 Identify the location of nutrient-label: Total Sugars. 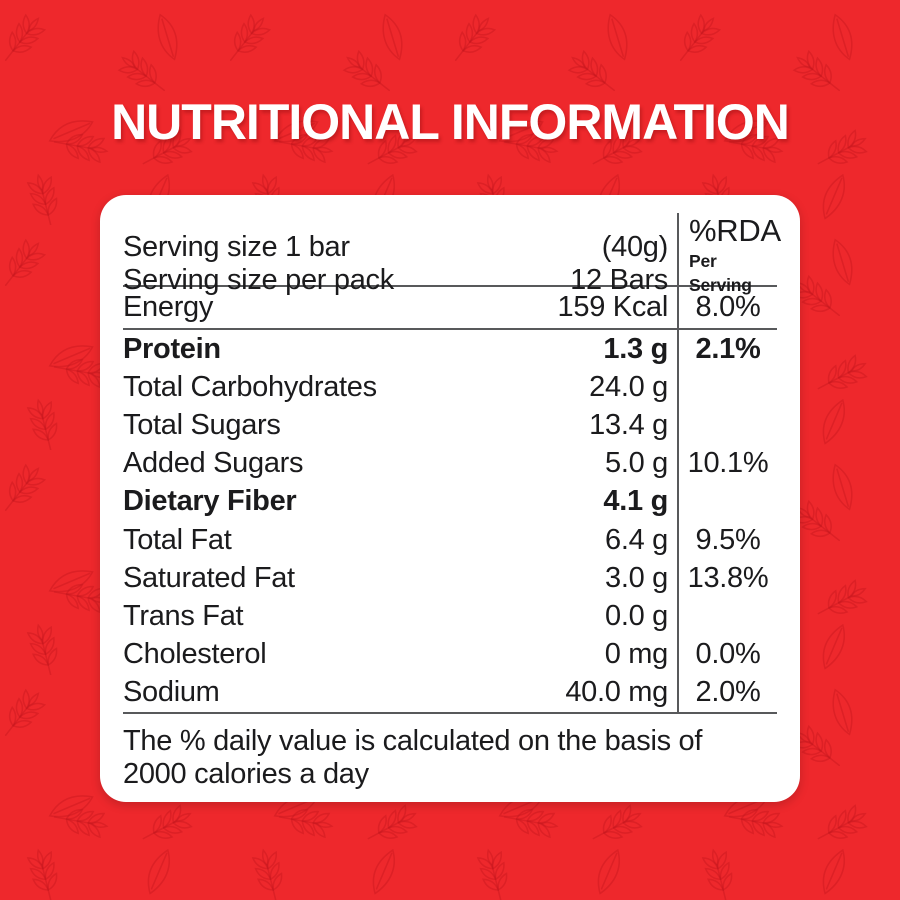
(202, 424).